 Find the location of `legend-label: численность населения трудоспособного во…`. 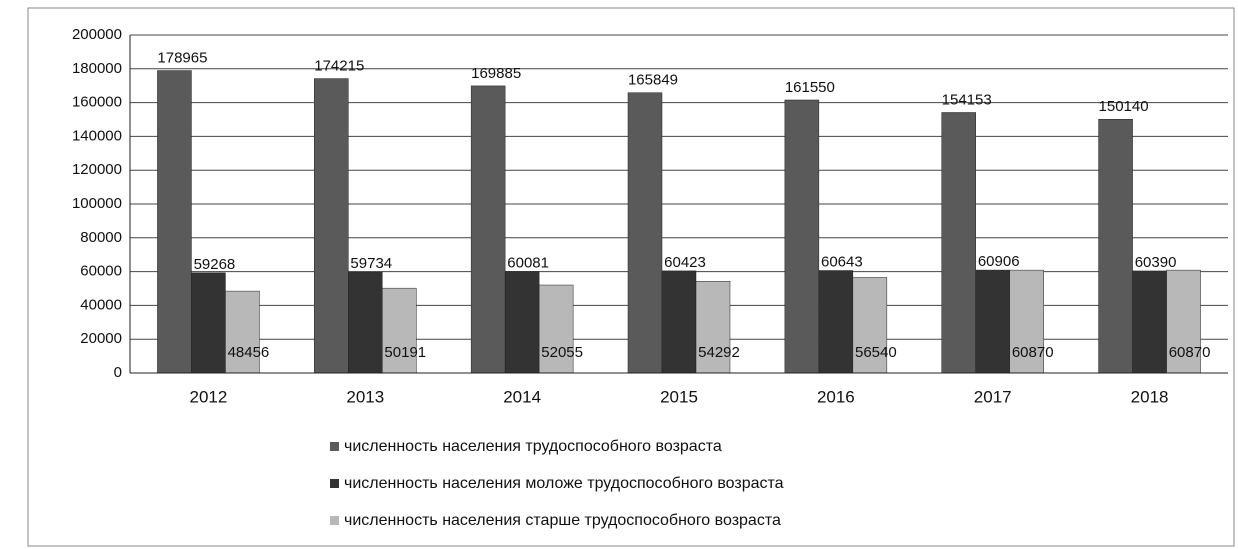

legend-label: численность населения трудоспособного во… is located at coordinates (533, 446).